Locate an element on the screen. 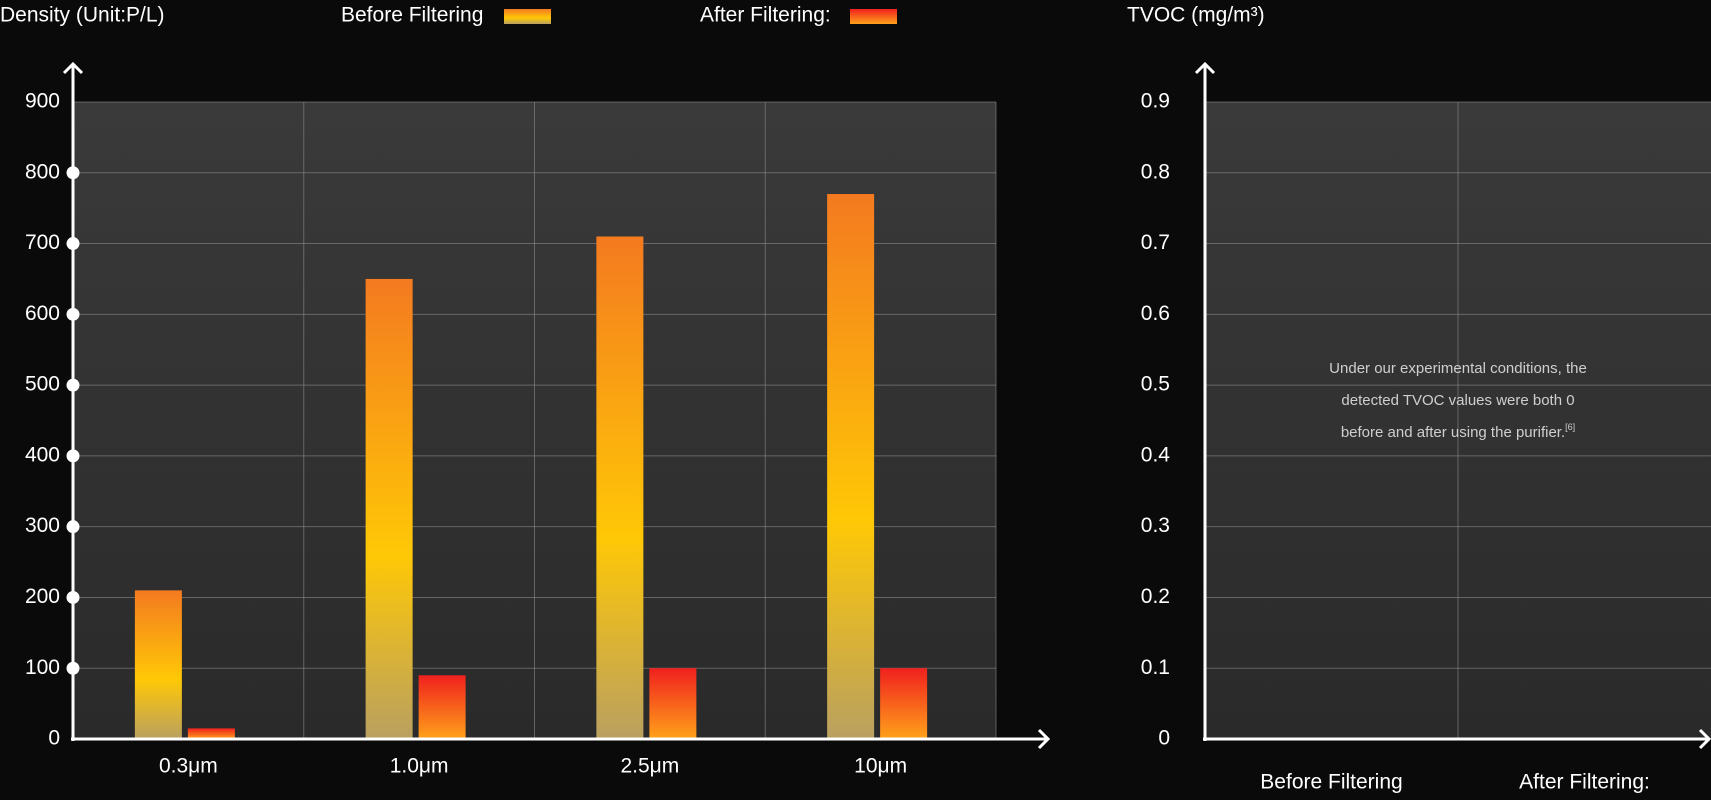 The image size is (1711, 800). x-tick-label: After Filtering: is located at coordinates (1584, 782).